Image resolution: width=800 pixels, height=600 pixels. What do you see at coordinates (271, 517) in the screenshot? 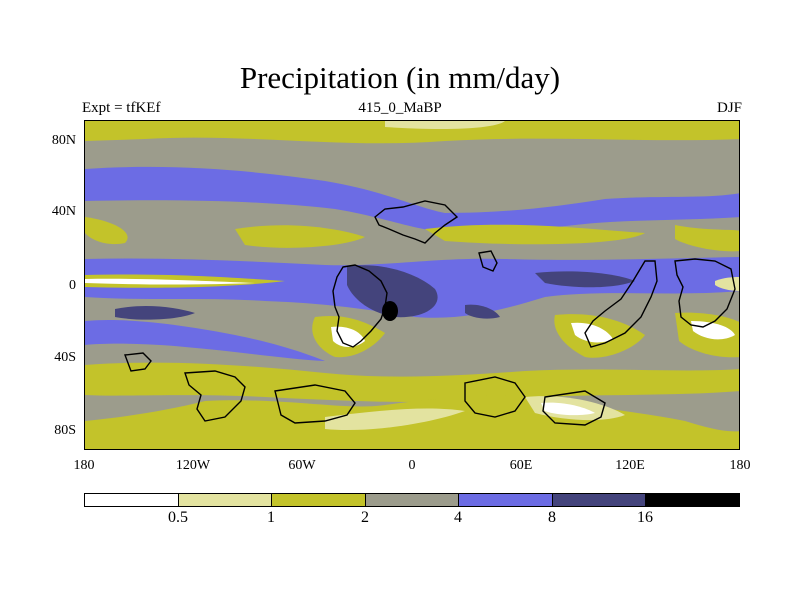
I see `colorbar-label: 1` at bounding box center [271, 517].